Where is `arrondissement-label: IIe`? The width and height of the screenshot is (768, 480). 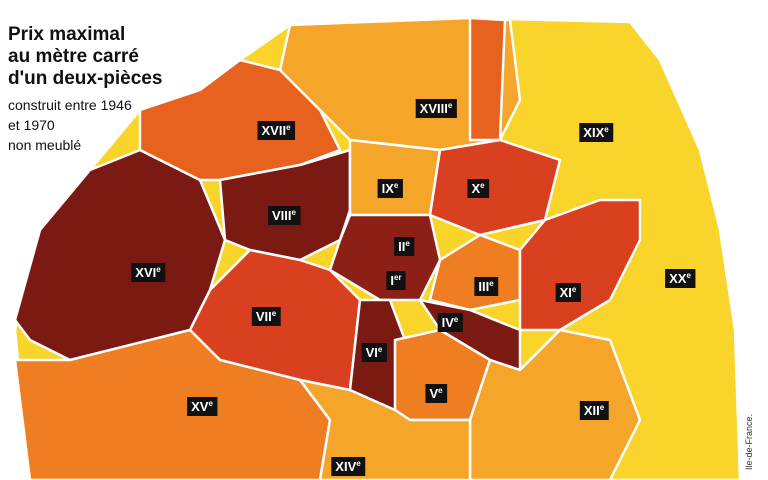 arrondissement-label: IIe is located at coordinates (404, 246).